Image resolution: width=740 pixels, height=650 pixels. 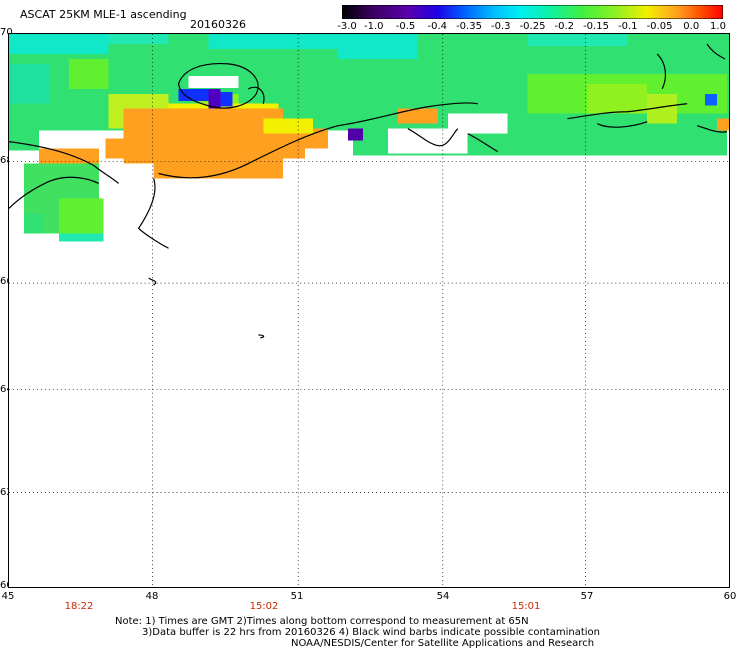 What do you see at coordinates (443, 596) in the screenshot?
I see `lon-label-54: 54` at bounding box center [443, 596].